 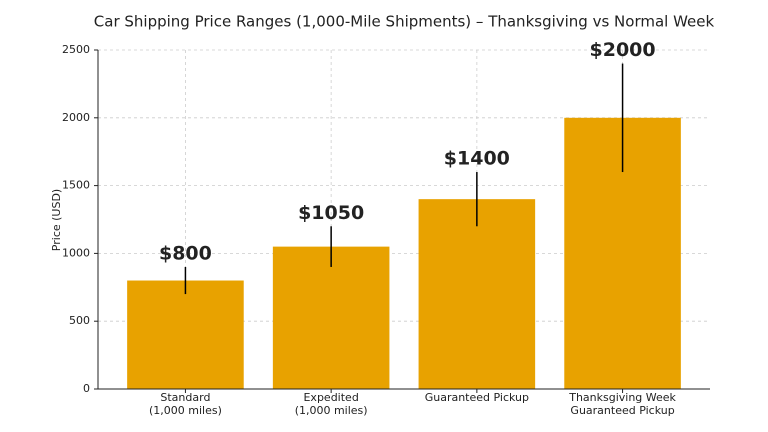 I want to click on y-tick-label: 500, so click(x=79, y=320).